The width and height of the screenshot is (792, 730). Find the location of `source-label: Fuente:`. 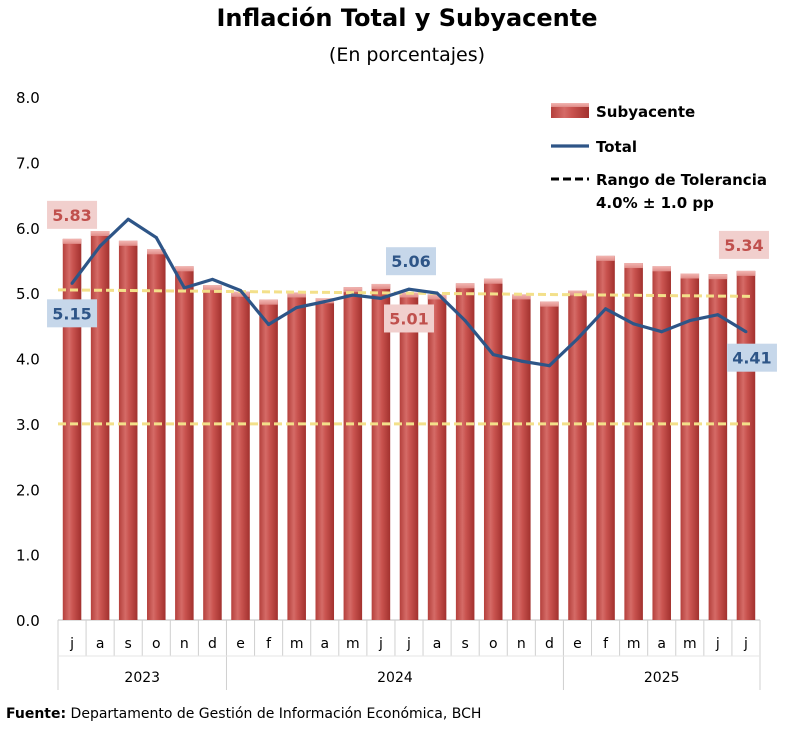

source-label: Fuente: is located at coordinates (36, 714).